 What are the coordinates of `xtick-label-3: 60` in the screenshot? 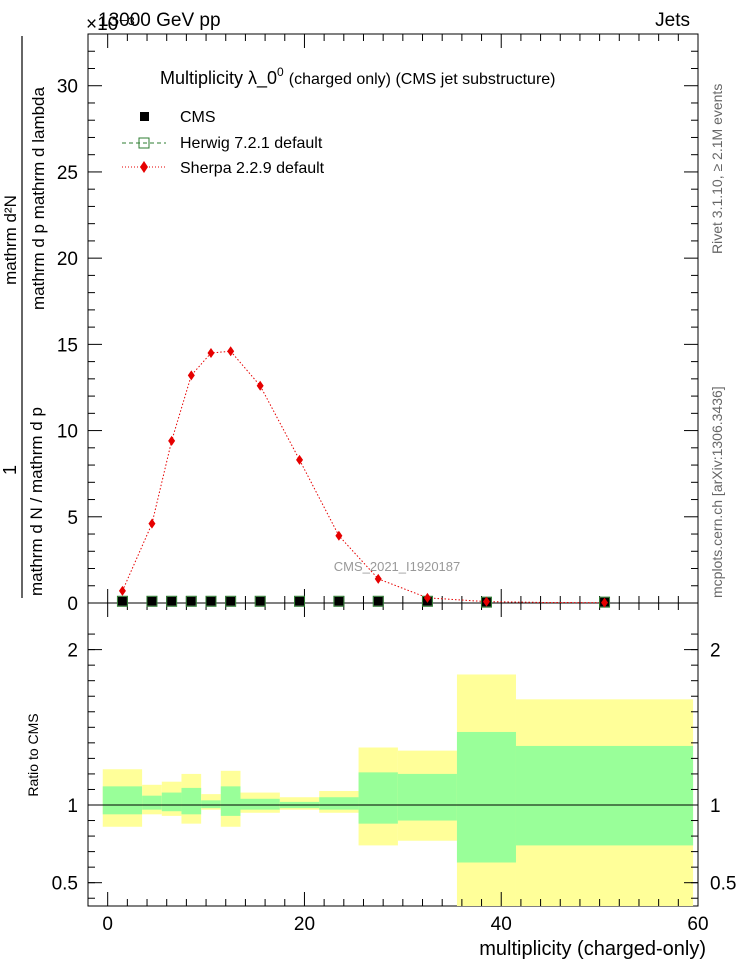 It's located at (697, 924).